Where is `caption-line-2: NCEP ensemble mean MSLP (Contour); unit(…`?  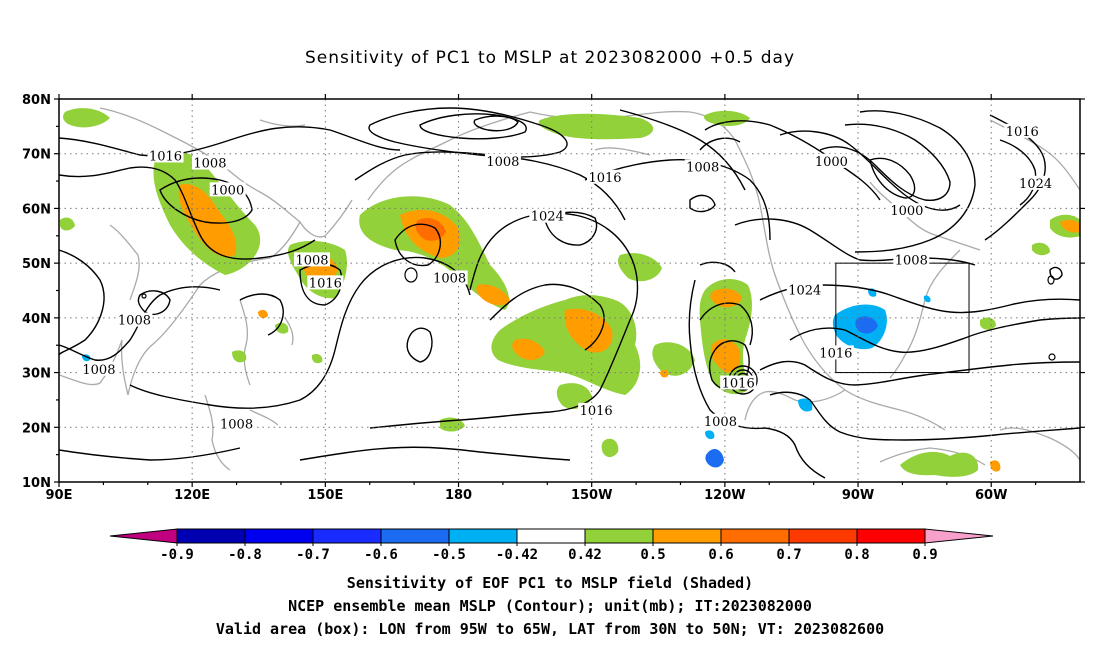
caption-line-2: NCEP ensemble mean MSLP (Contour); unit(… is located at coordinates (550, 606).